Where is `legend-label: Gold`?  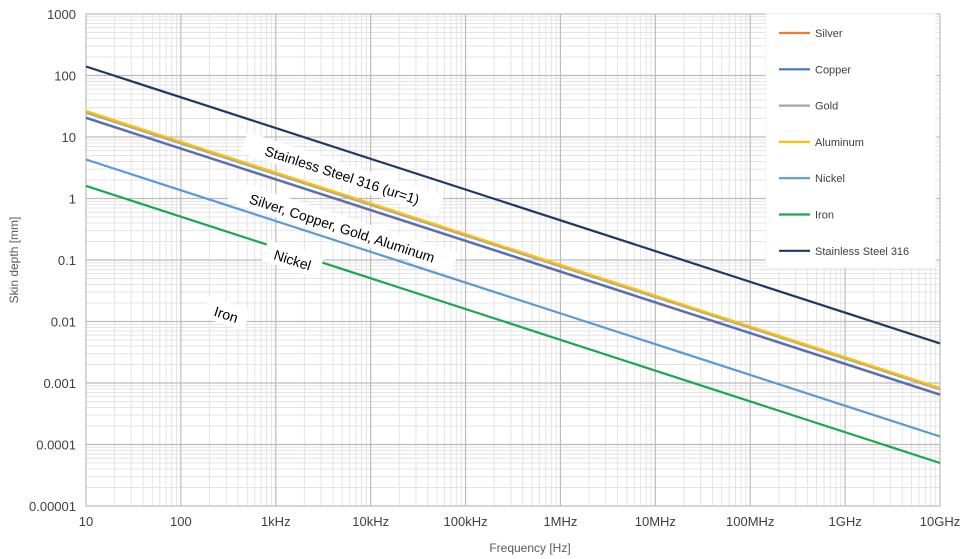
legend-label: Gold is located at coordinates (826, 107).